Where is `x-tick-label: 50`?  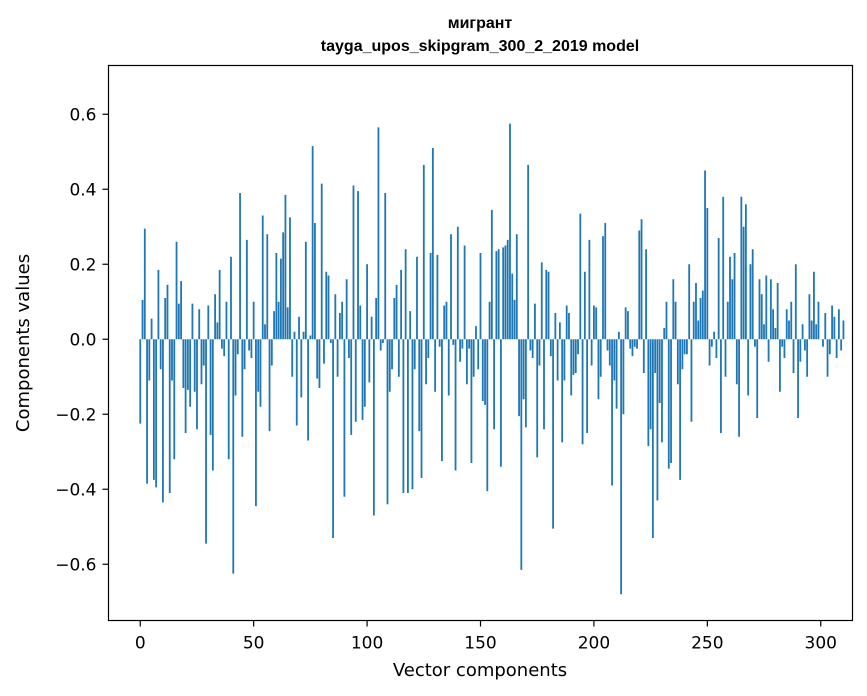 x-tick-label: 50 is located at coordinates (254, 644).